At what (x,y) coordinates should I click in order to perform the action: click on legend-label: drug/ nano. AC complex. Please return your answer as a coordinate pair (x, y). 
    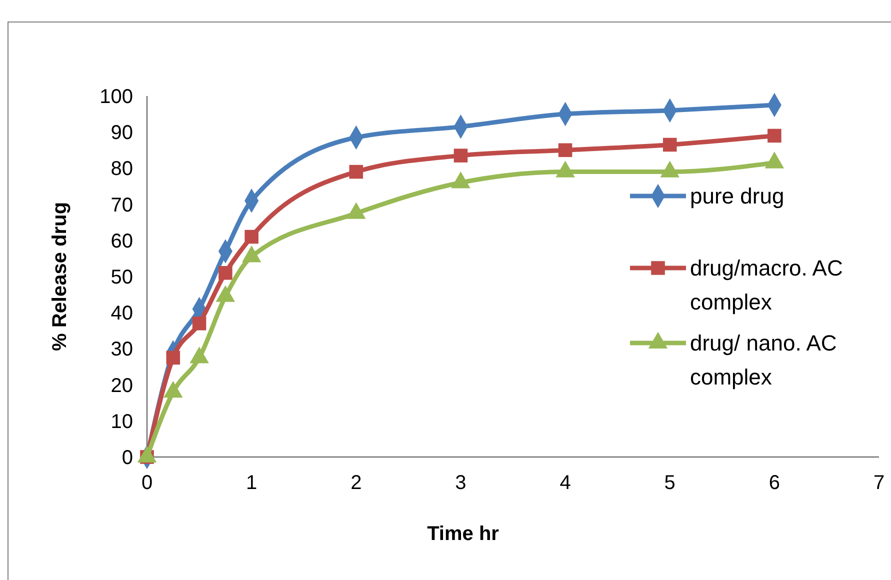
    Looking at the image, I should click on (763, 360).